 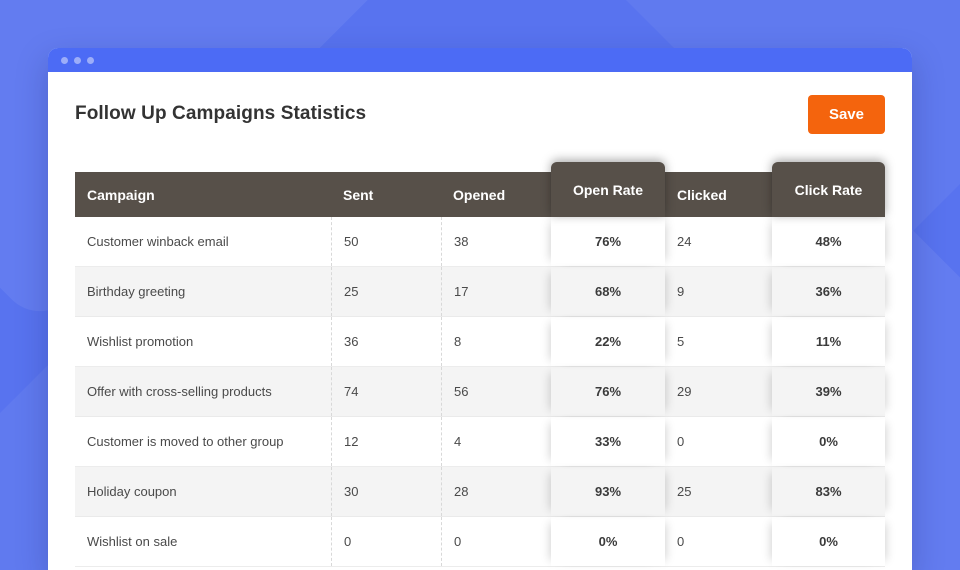 I want to click on cell-sent: 36, so click(x=386, y=341).